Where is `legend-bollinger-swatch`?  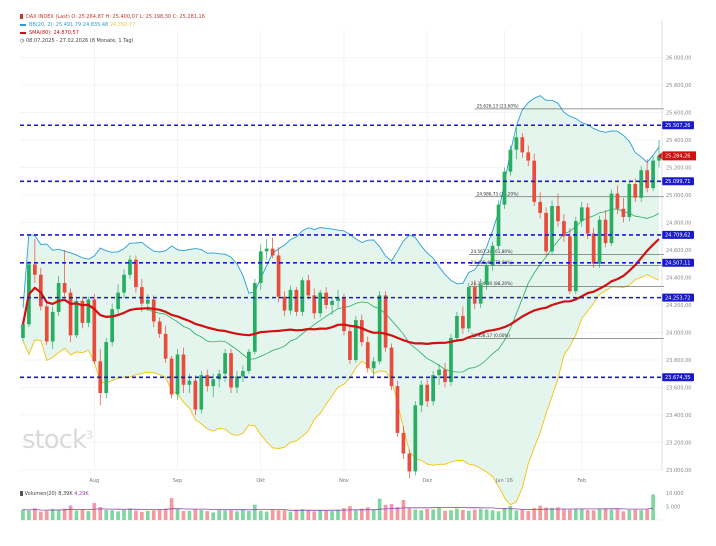 legend-bollinger-swatch is located at coordinates (23, 24).